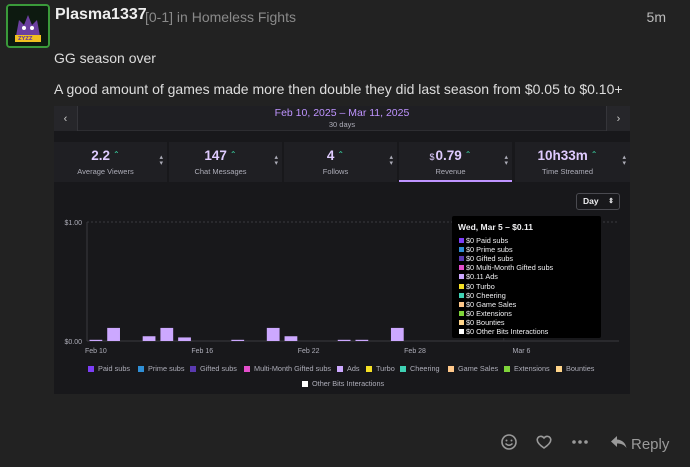  Describe the element at coordinates (330, 155) in the screenshot. I see `stat-number: 4` at that location.